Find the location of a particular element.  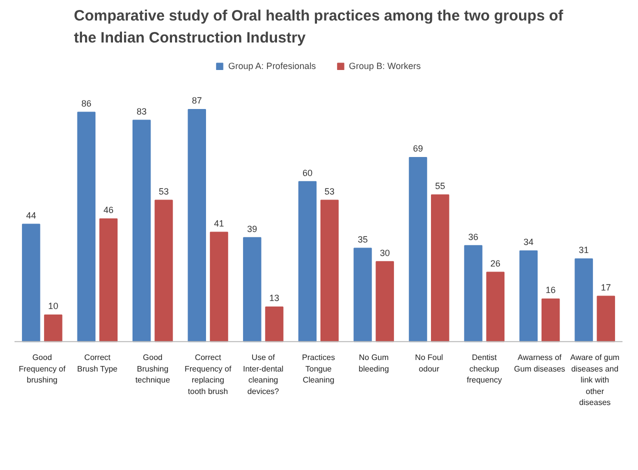

chart-title: Comparative study of Oral health practices among the two groups of the Indian Construction Industry is located at coordinates (319, 26).